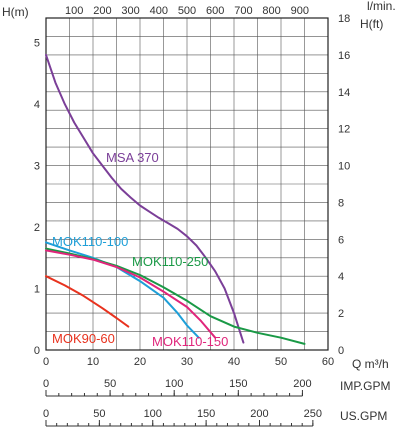  I want to click on left-tick-label: 4, so click(37, 105).